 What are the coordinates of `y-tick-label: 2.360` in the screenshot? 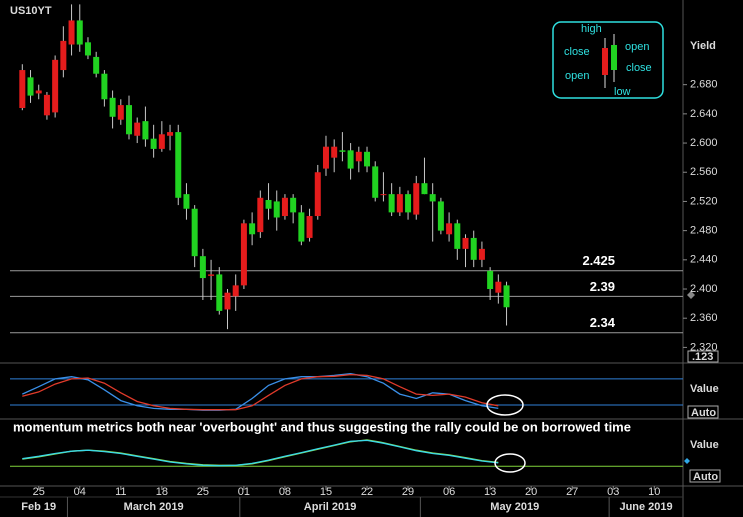 It's located at (704, 318).